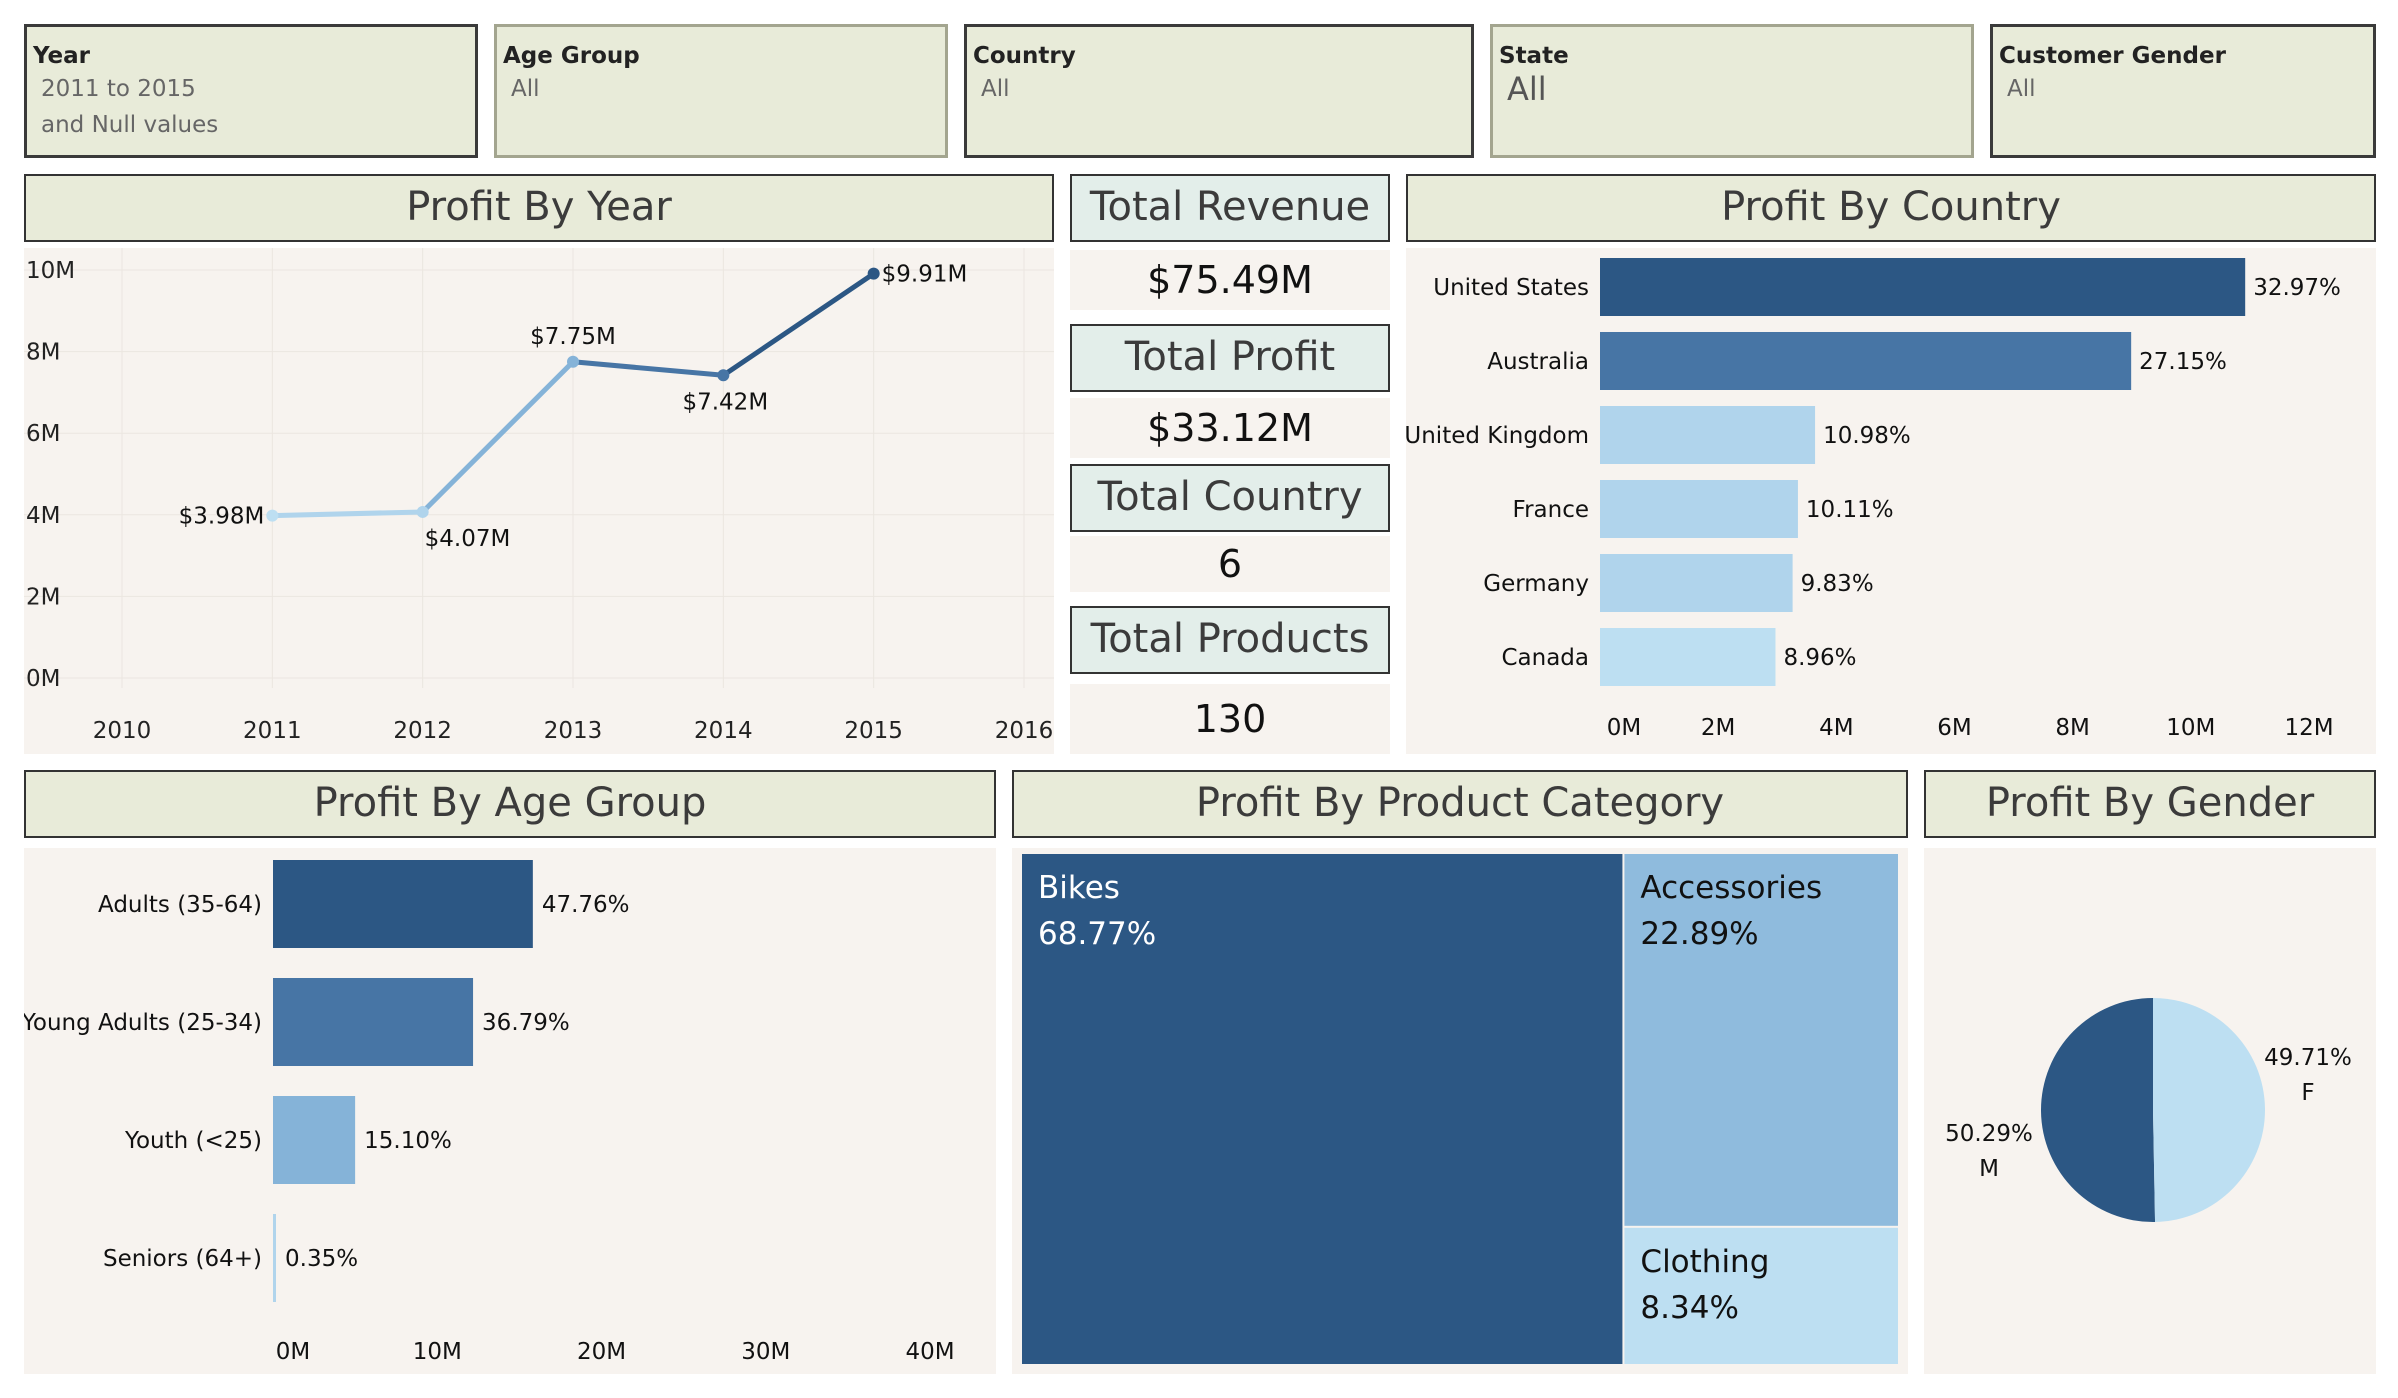 The image size is (2398, 1398). What do you see at coordinates (1230, 358) in the screenshot?
I see `kpi-total-profit-title: Total Profit` at bounding box center [1230, 358].